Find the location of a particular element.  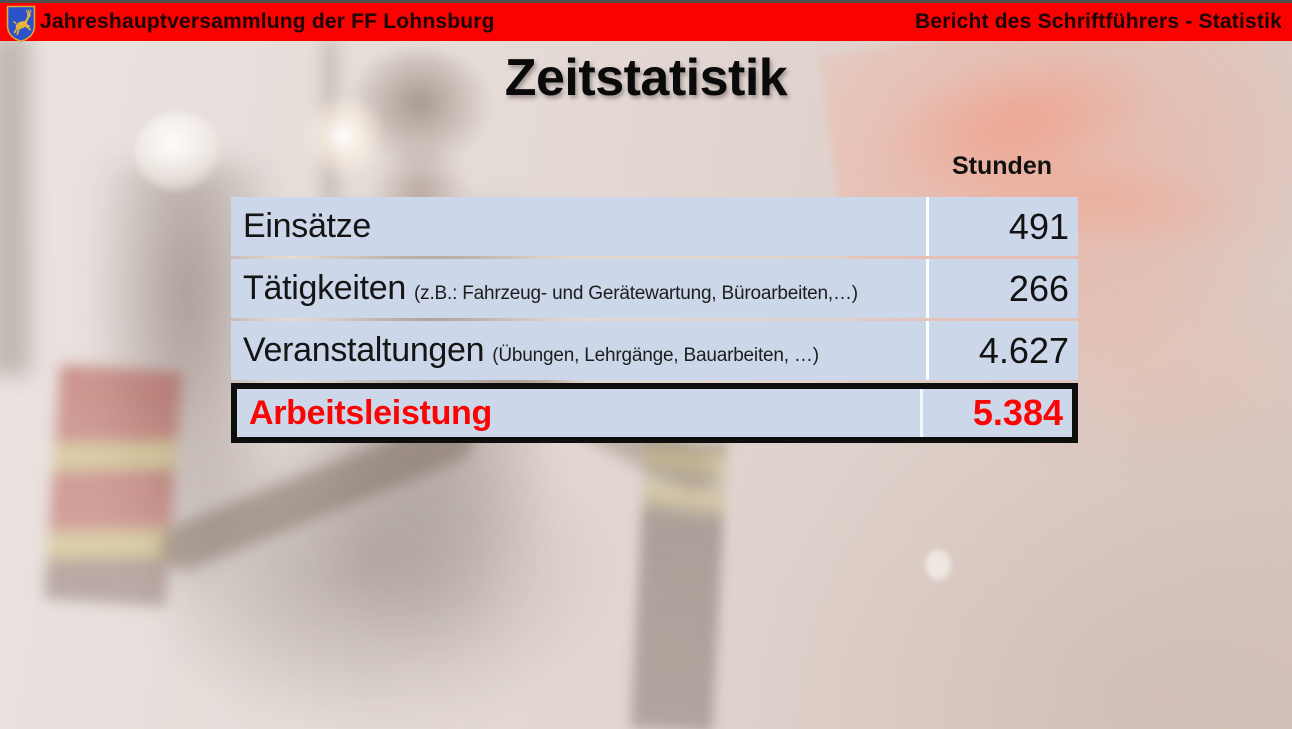

table-row-einsaetze: Einsätze 491 is located at coordinates (654, 226).